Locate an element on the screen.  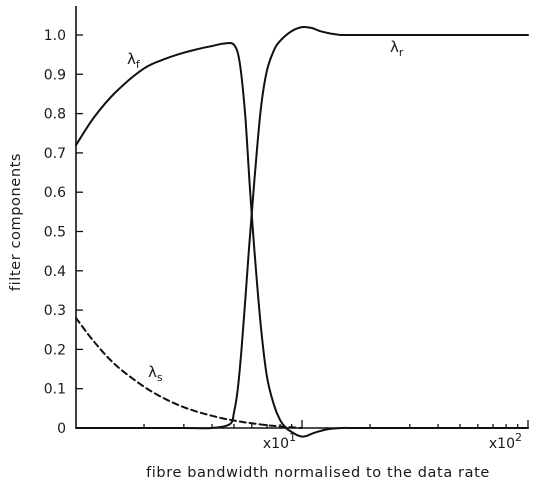
y-tick-label: 0.7 is located at coordinates (55, 154).